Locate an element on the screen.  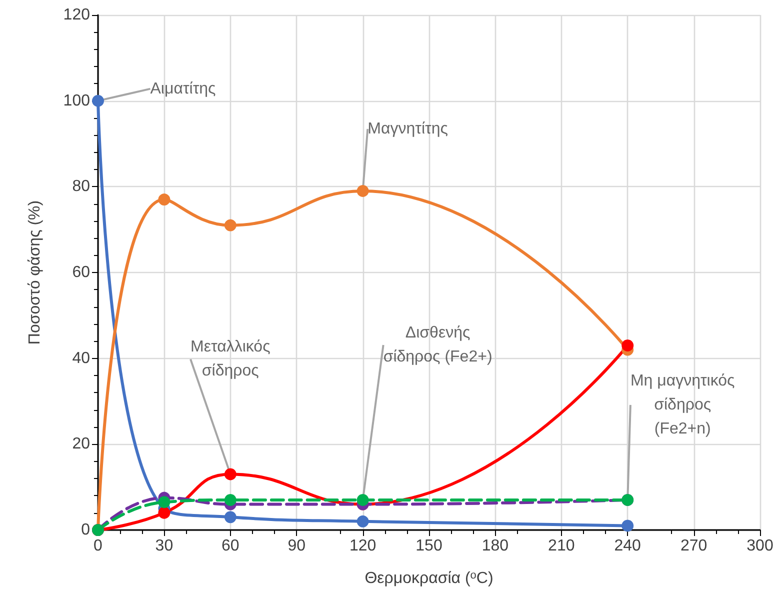
y-axis-title: Ποσοστό φάσης (%) is located at coordinates (35, 272).